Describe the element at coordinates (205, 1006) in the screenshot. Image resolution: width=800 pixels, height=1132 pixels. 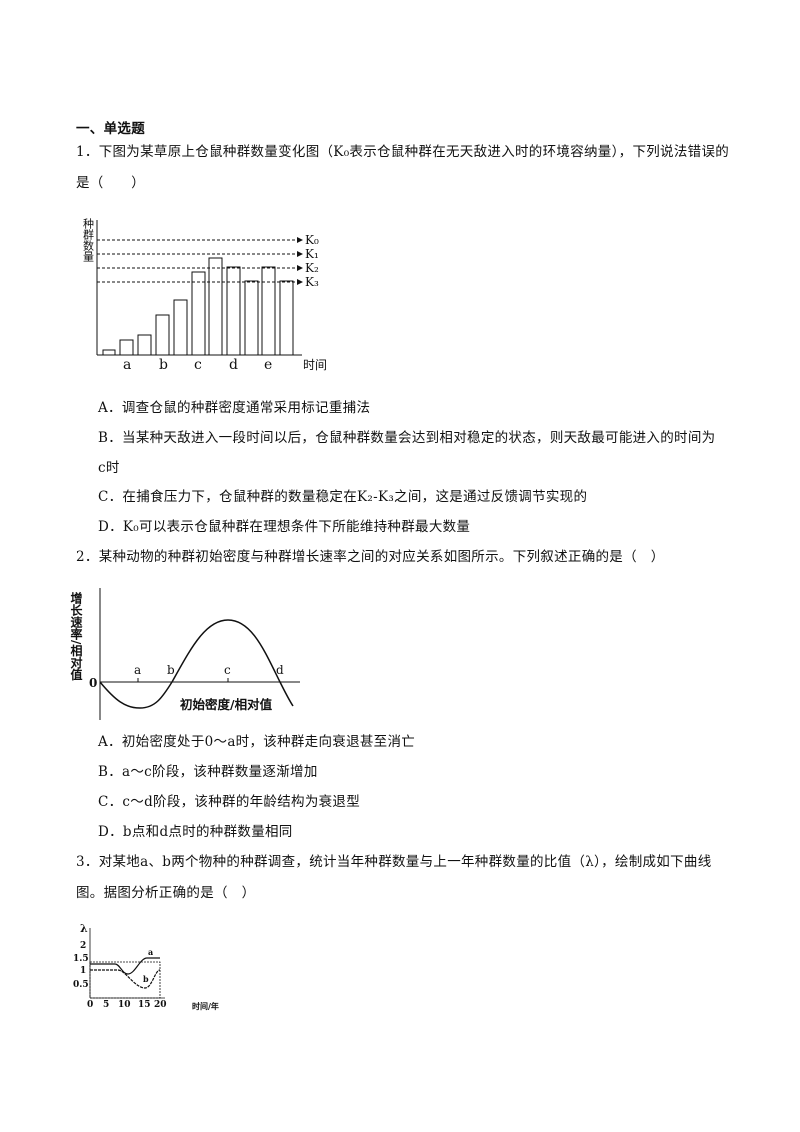
I see `x-label: 时间/年` at that location.